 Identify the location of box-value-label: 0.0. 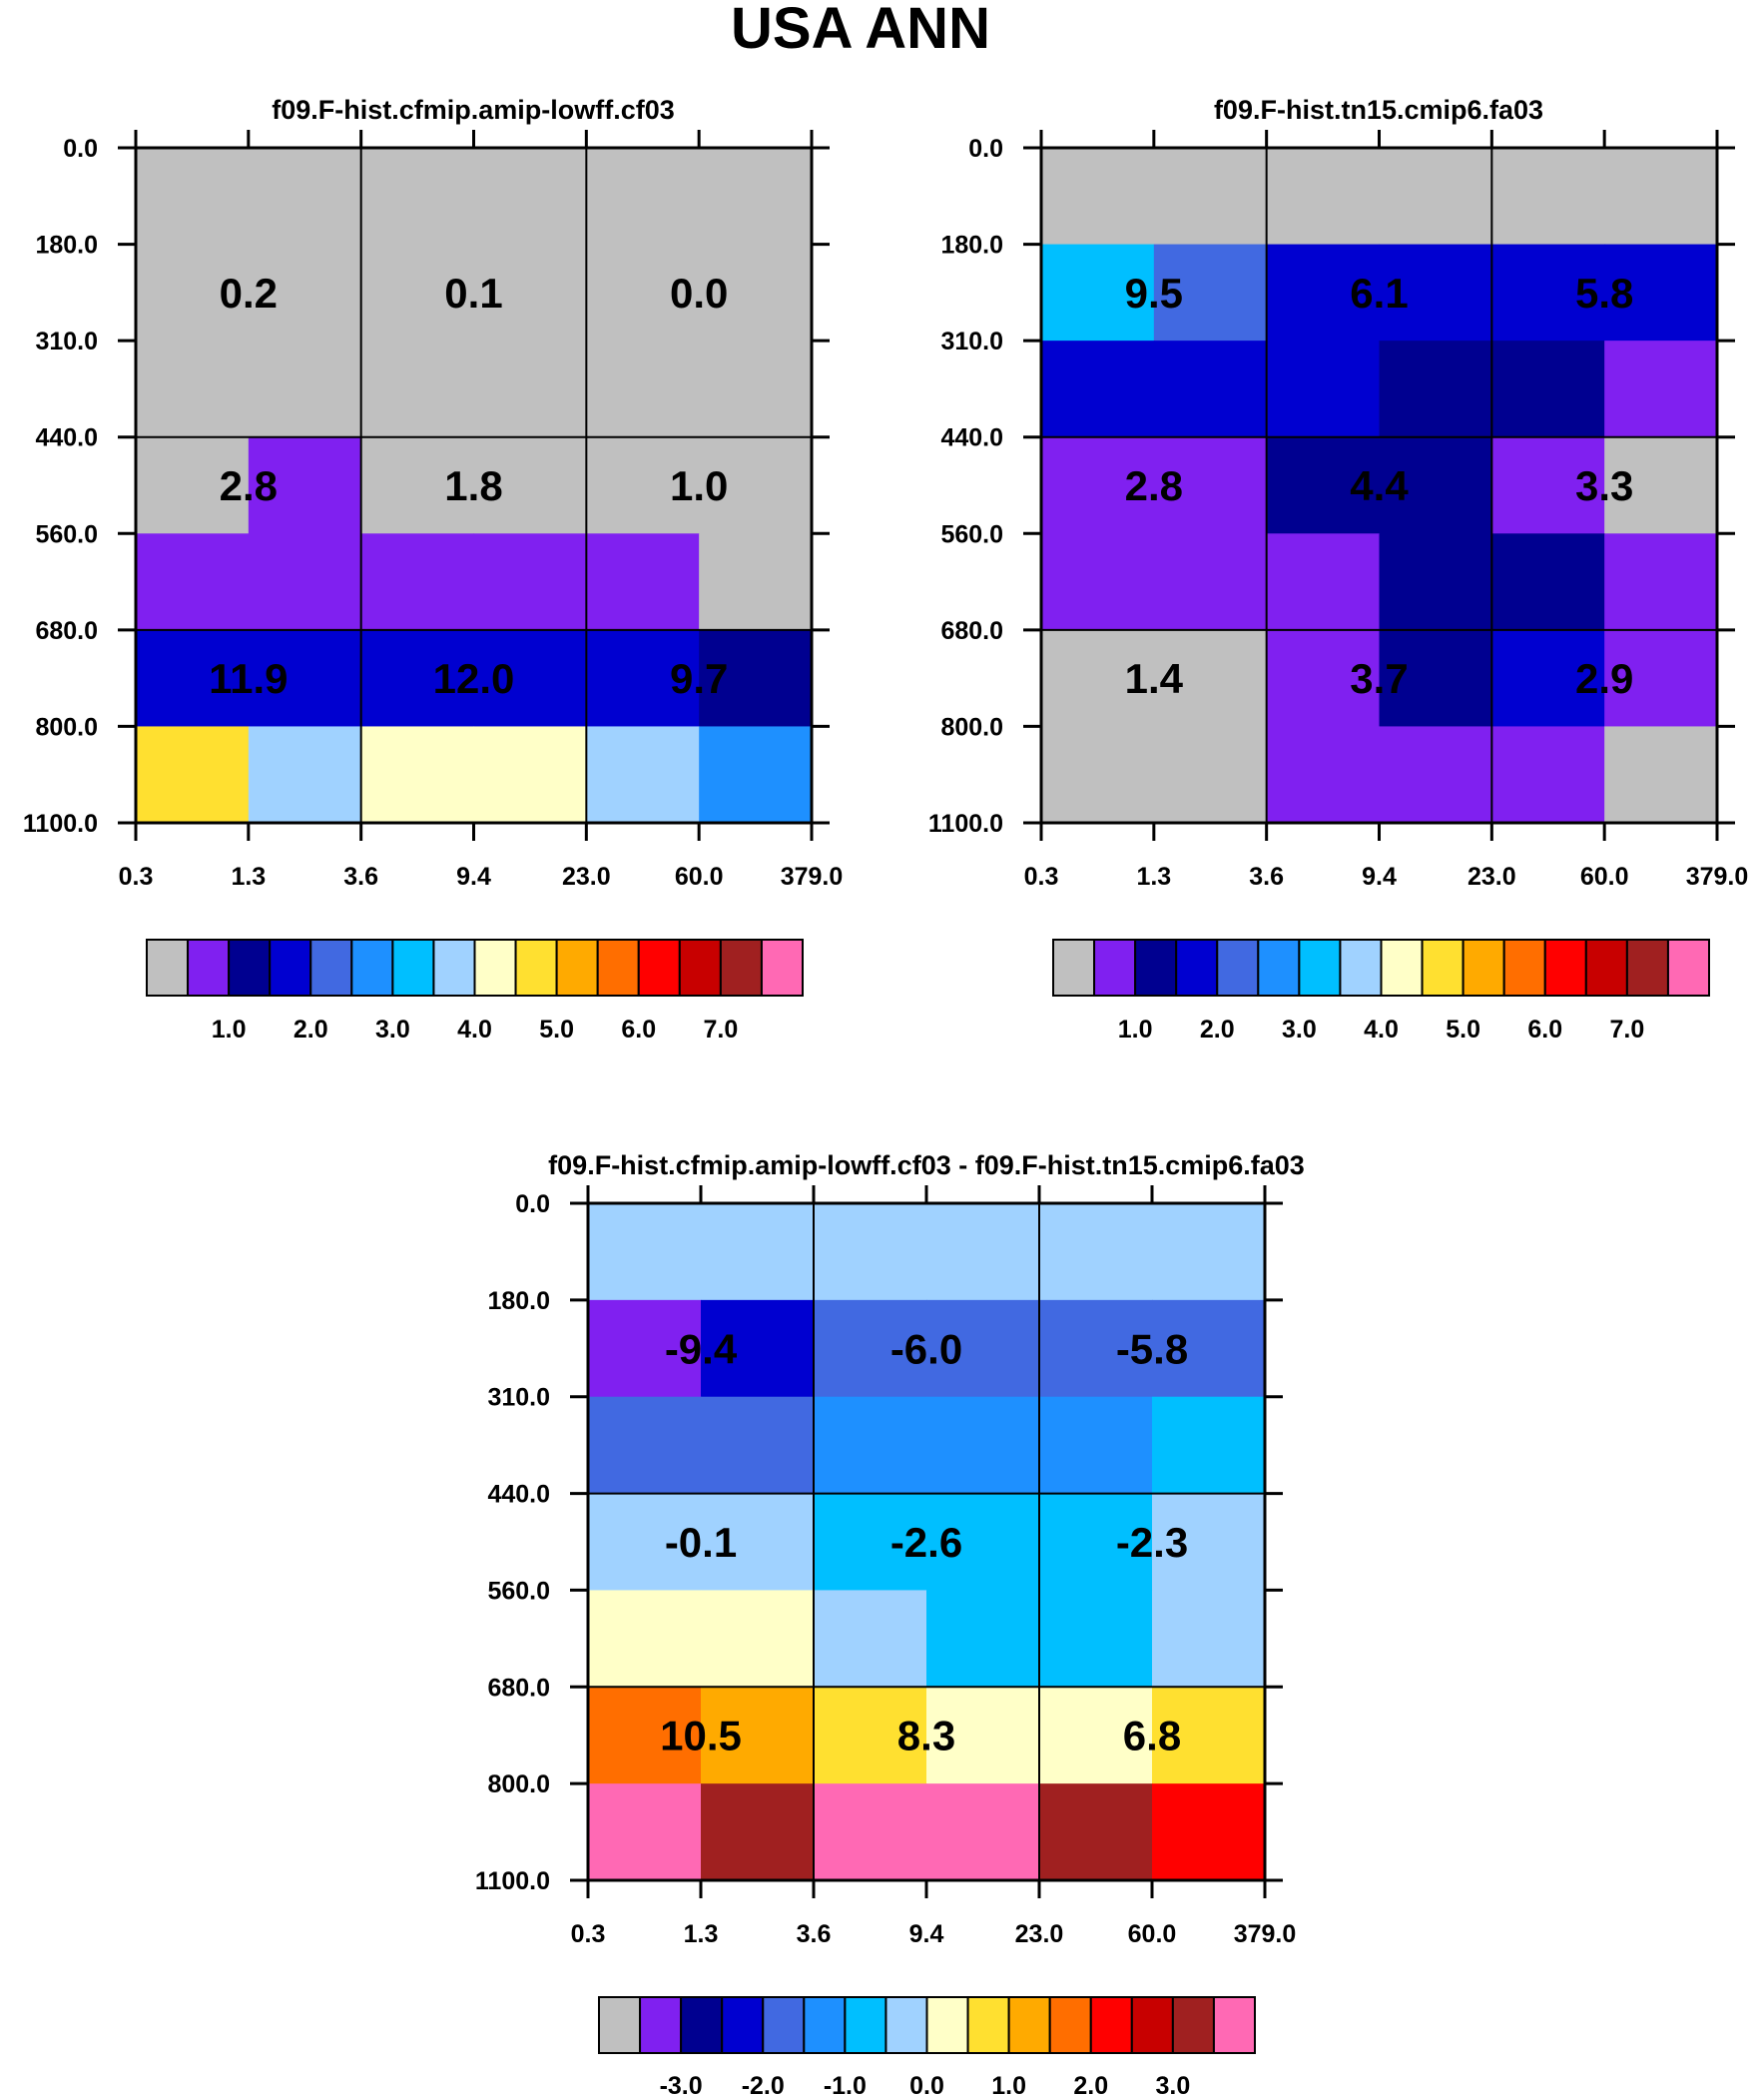
(699, 293).